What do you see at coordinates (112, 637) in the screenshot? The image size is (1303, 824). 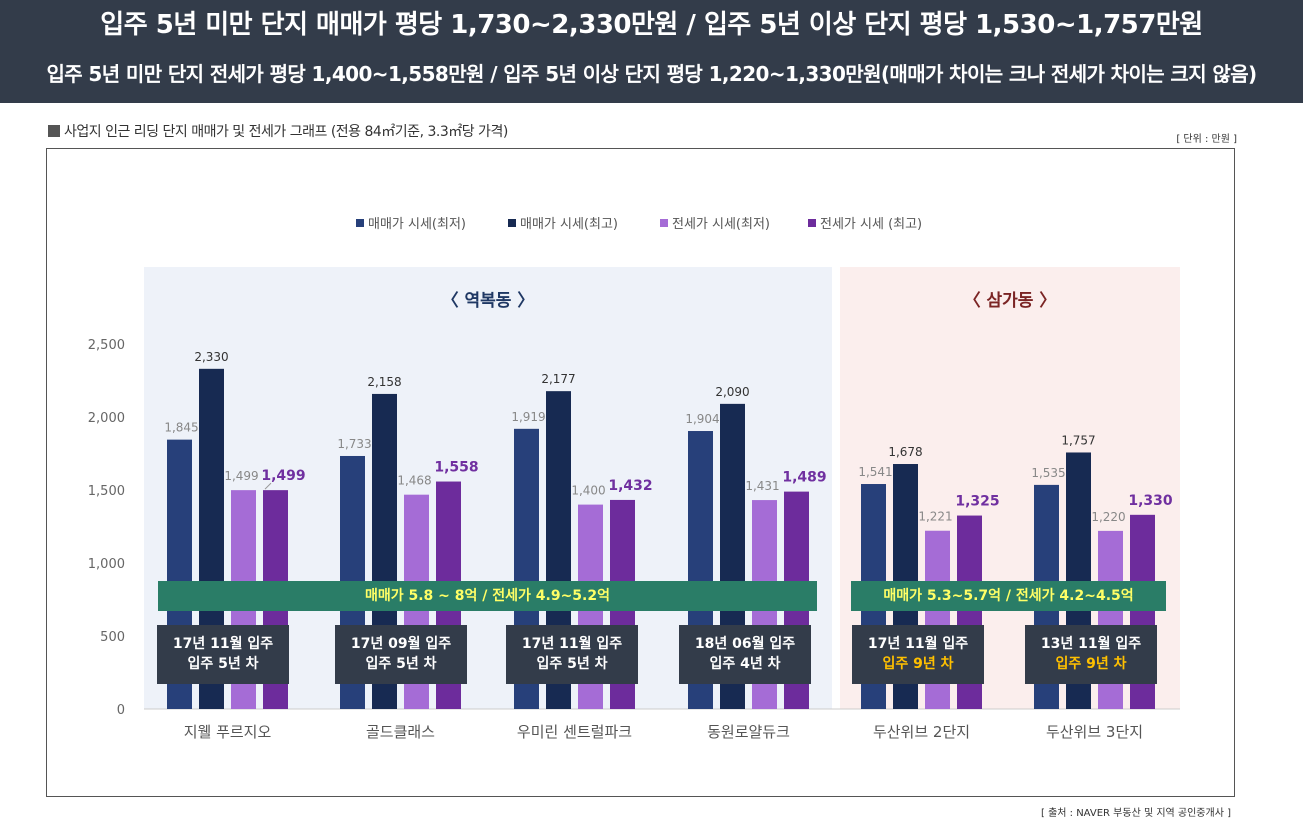 I see `y-tick-label: 500` at bounding box center [112, 637].